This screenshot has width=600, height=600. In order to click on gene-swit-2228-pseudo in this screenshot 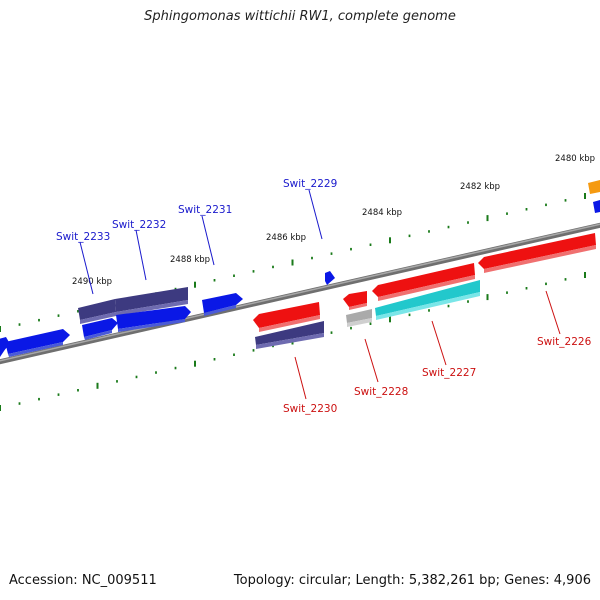, I will do `click(359, 318)`.